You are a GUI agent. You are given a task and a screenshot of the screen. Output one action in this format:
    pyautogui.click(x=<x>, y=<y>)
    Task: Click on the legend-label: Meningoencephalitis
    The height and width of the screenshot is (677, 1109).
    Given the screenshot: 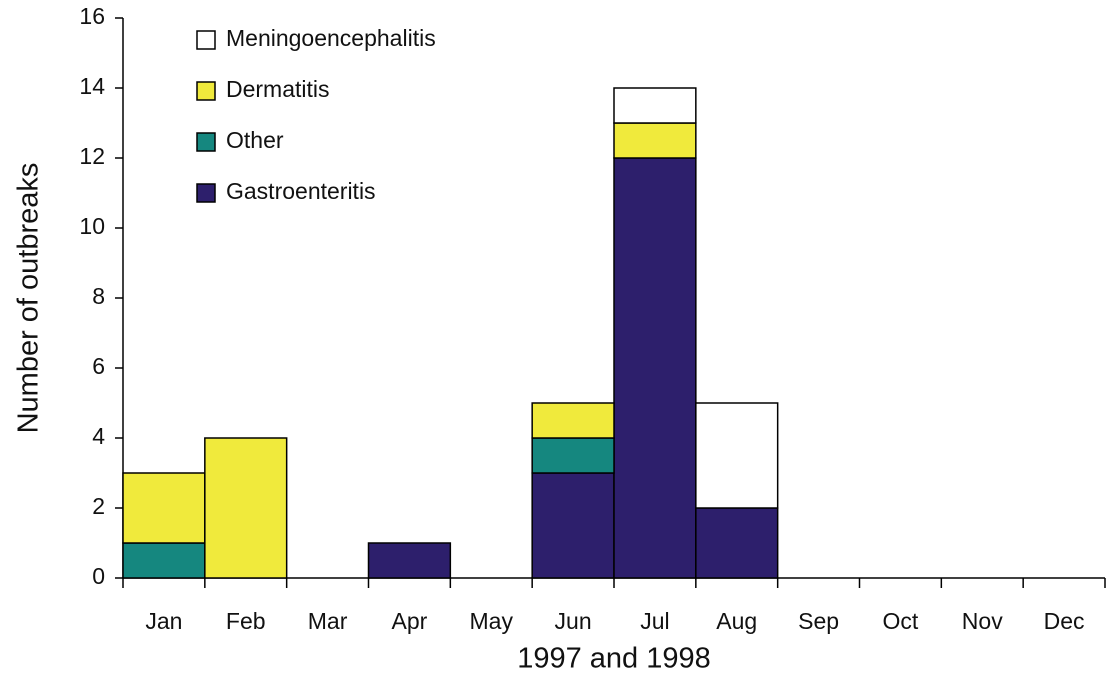 What is the action you would take?
    pyautogui.click(x=331, y=38)
    